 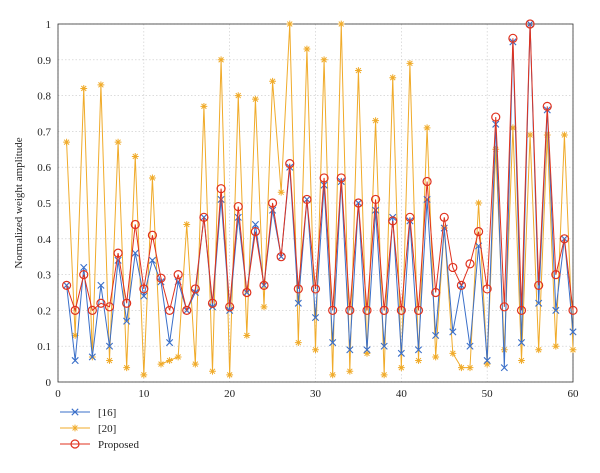 What do you see at coordinates (402, 394) in the screenshot?
I see `x-tick-label: 40` at bounding box center [402, 394].